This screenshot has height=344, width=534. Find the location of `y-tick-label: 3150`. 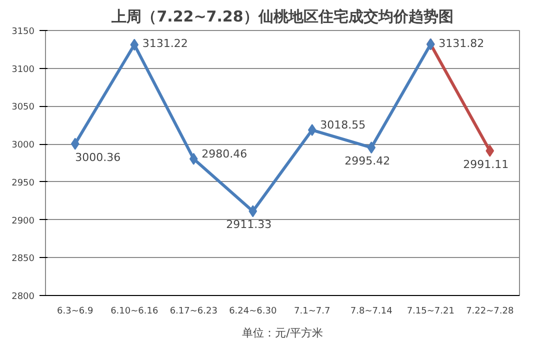

y-tick-label: 3150 is located at coordinates (23, 32).